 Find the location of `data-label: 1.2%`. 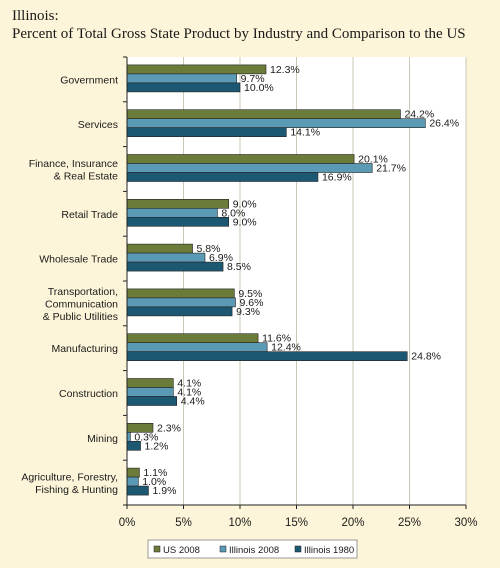

data-label: 1.2% is located at coordinates (157, 446).